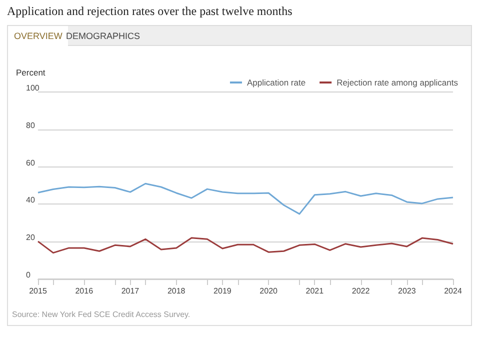 This screenshot has height=339, width=500. What do you see at coordinates (101, 314) in the screenshot?
I see `source-note: Source: New York Fed SCE Credit Access Survey.` at bounding box center [101, 314].